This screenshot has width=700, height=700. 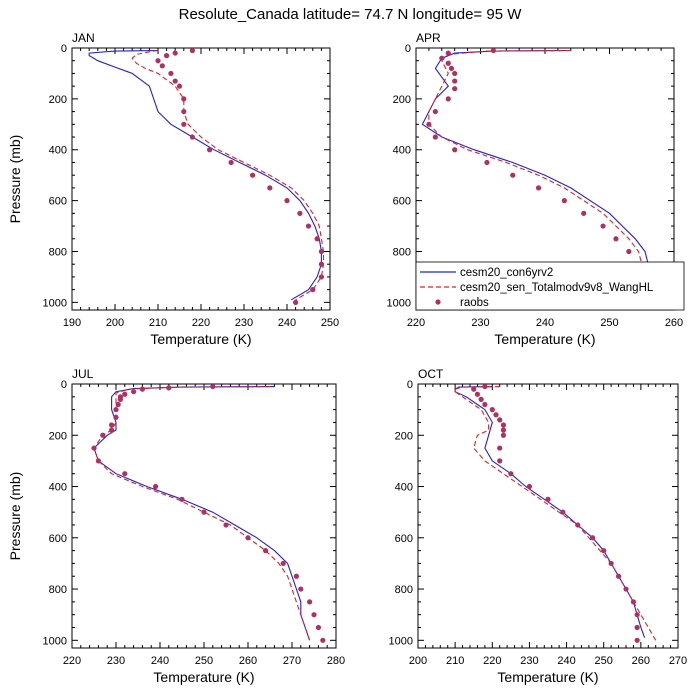 What do you see at coordinates (474, 303) in the screenshot?
I see `legend-label: raobs` at bounding box center [474, 303].